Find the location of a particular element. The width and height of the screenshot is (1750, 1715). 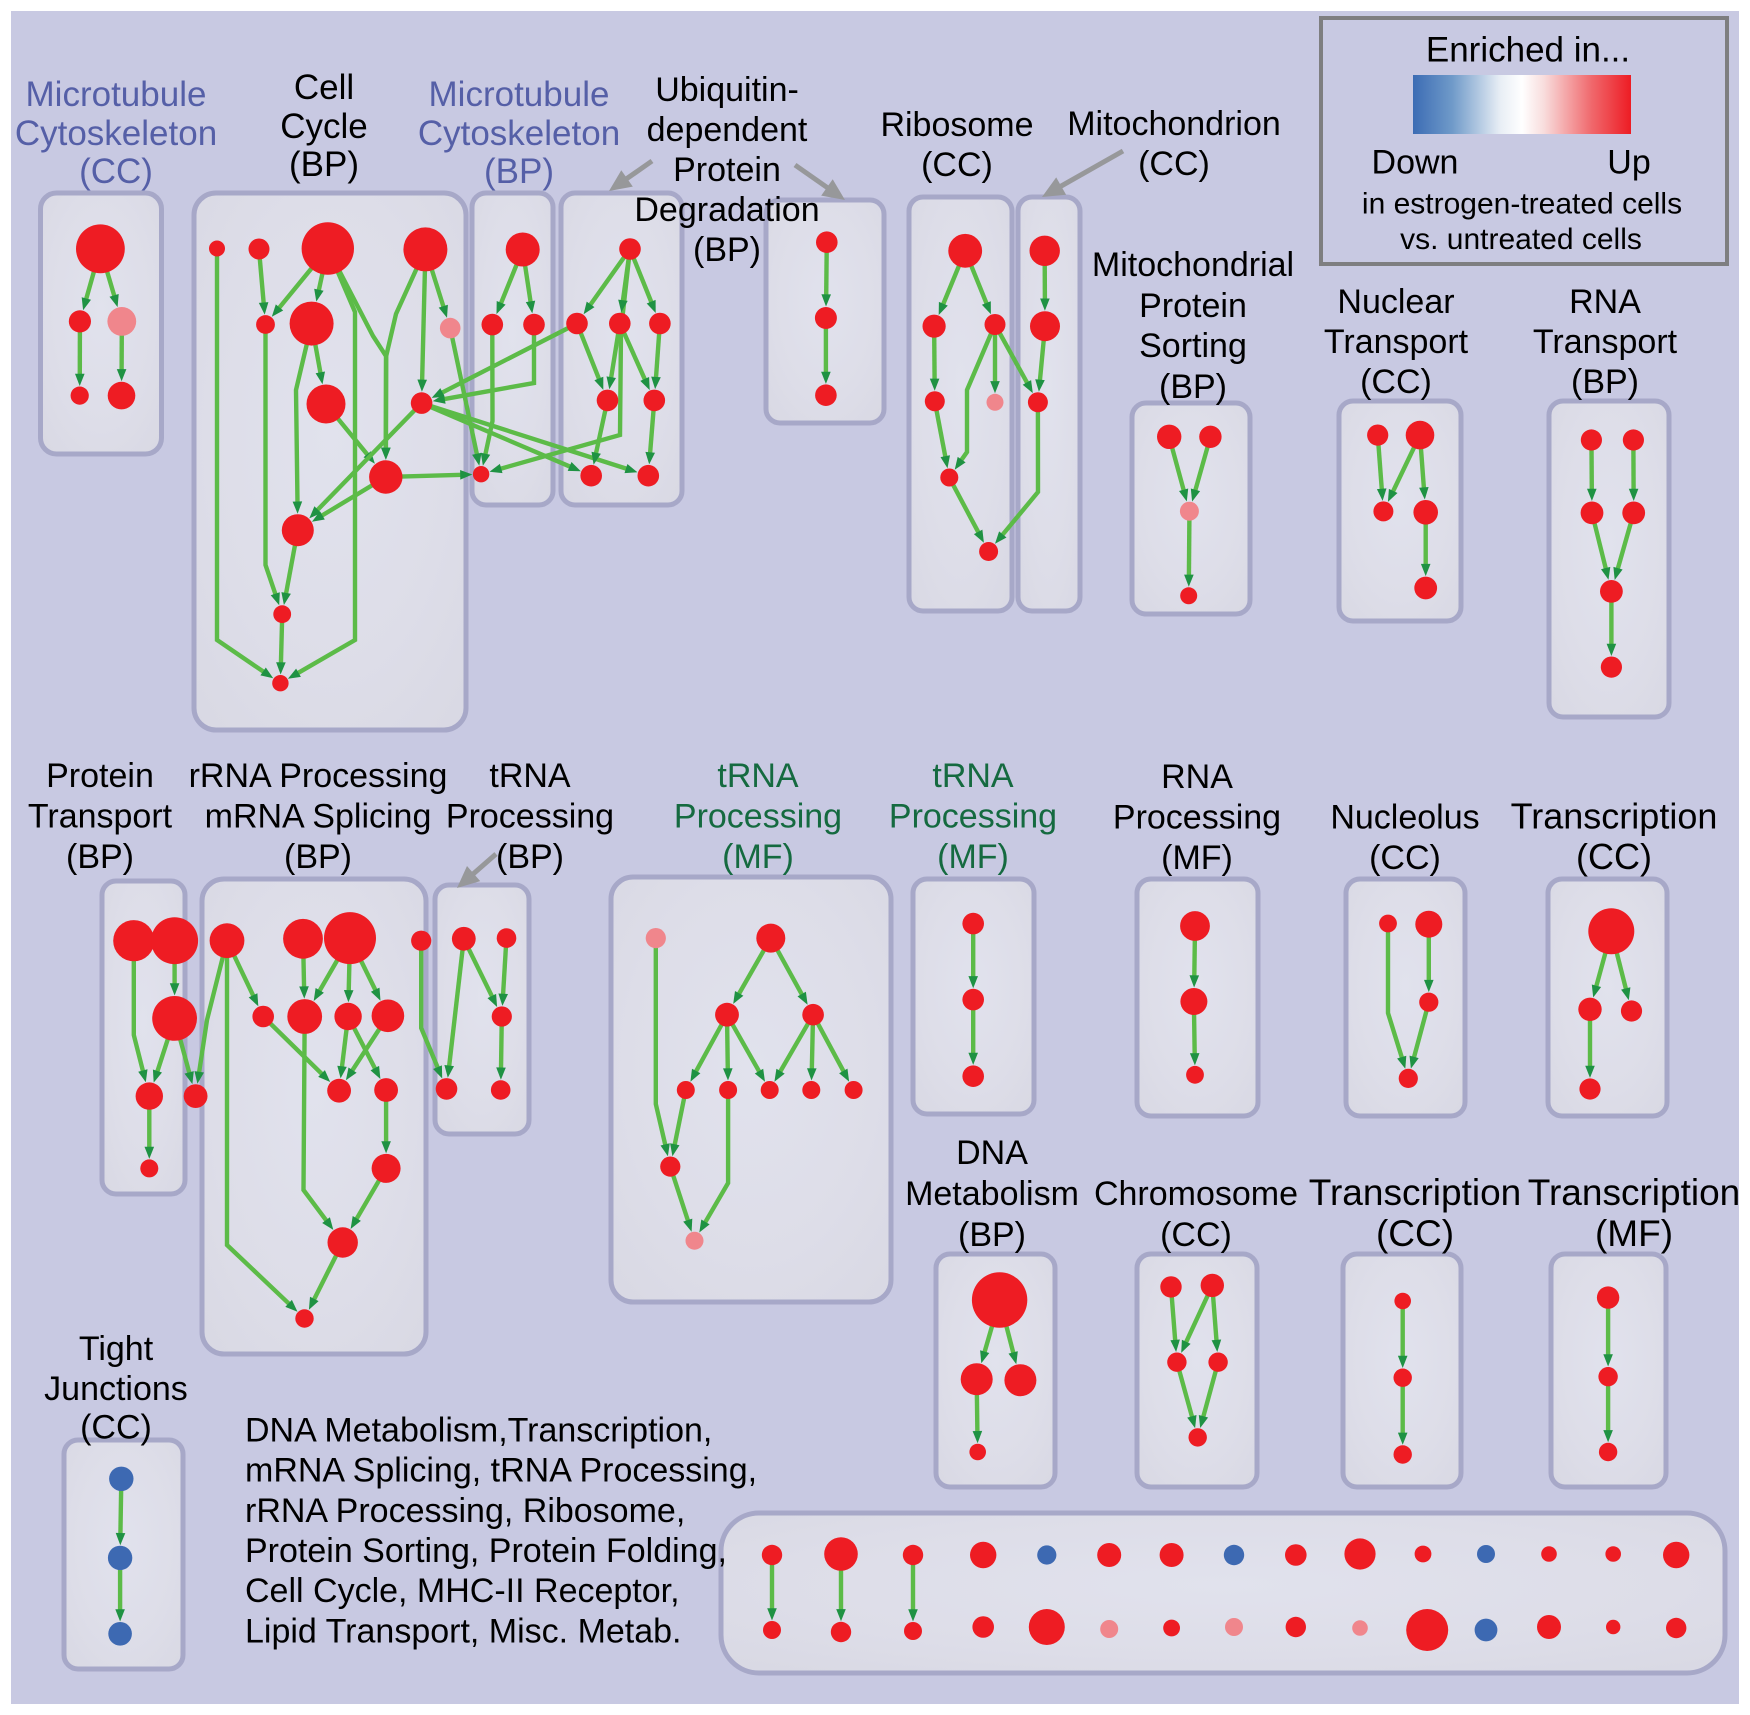

svg-text: Sorting is located at coordinates (1193, 346).